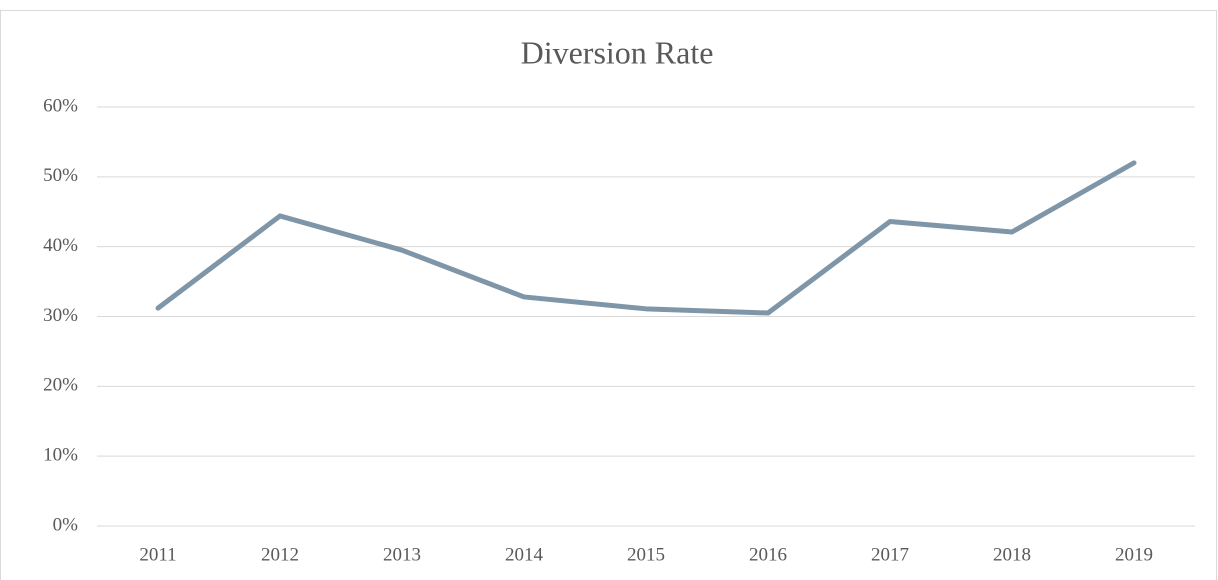 This screenshot has width=1218, height=580. Describe the element at coordinates (524, 554) in the screenshot. I see `x-tick-label: 2014` at that location.